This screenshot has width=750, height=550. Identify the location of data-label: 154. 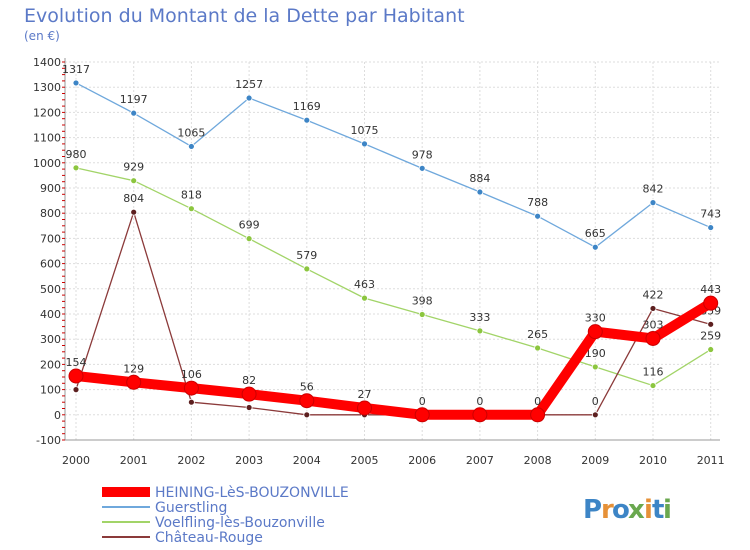
(76, 362).